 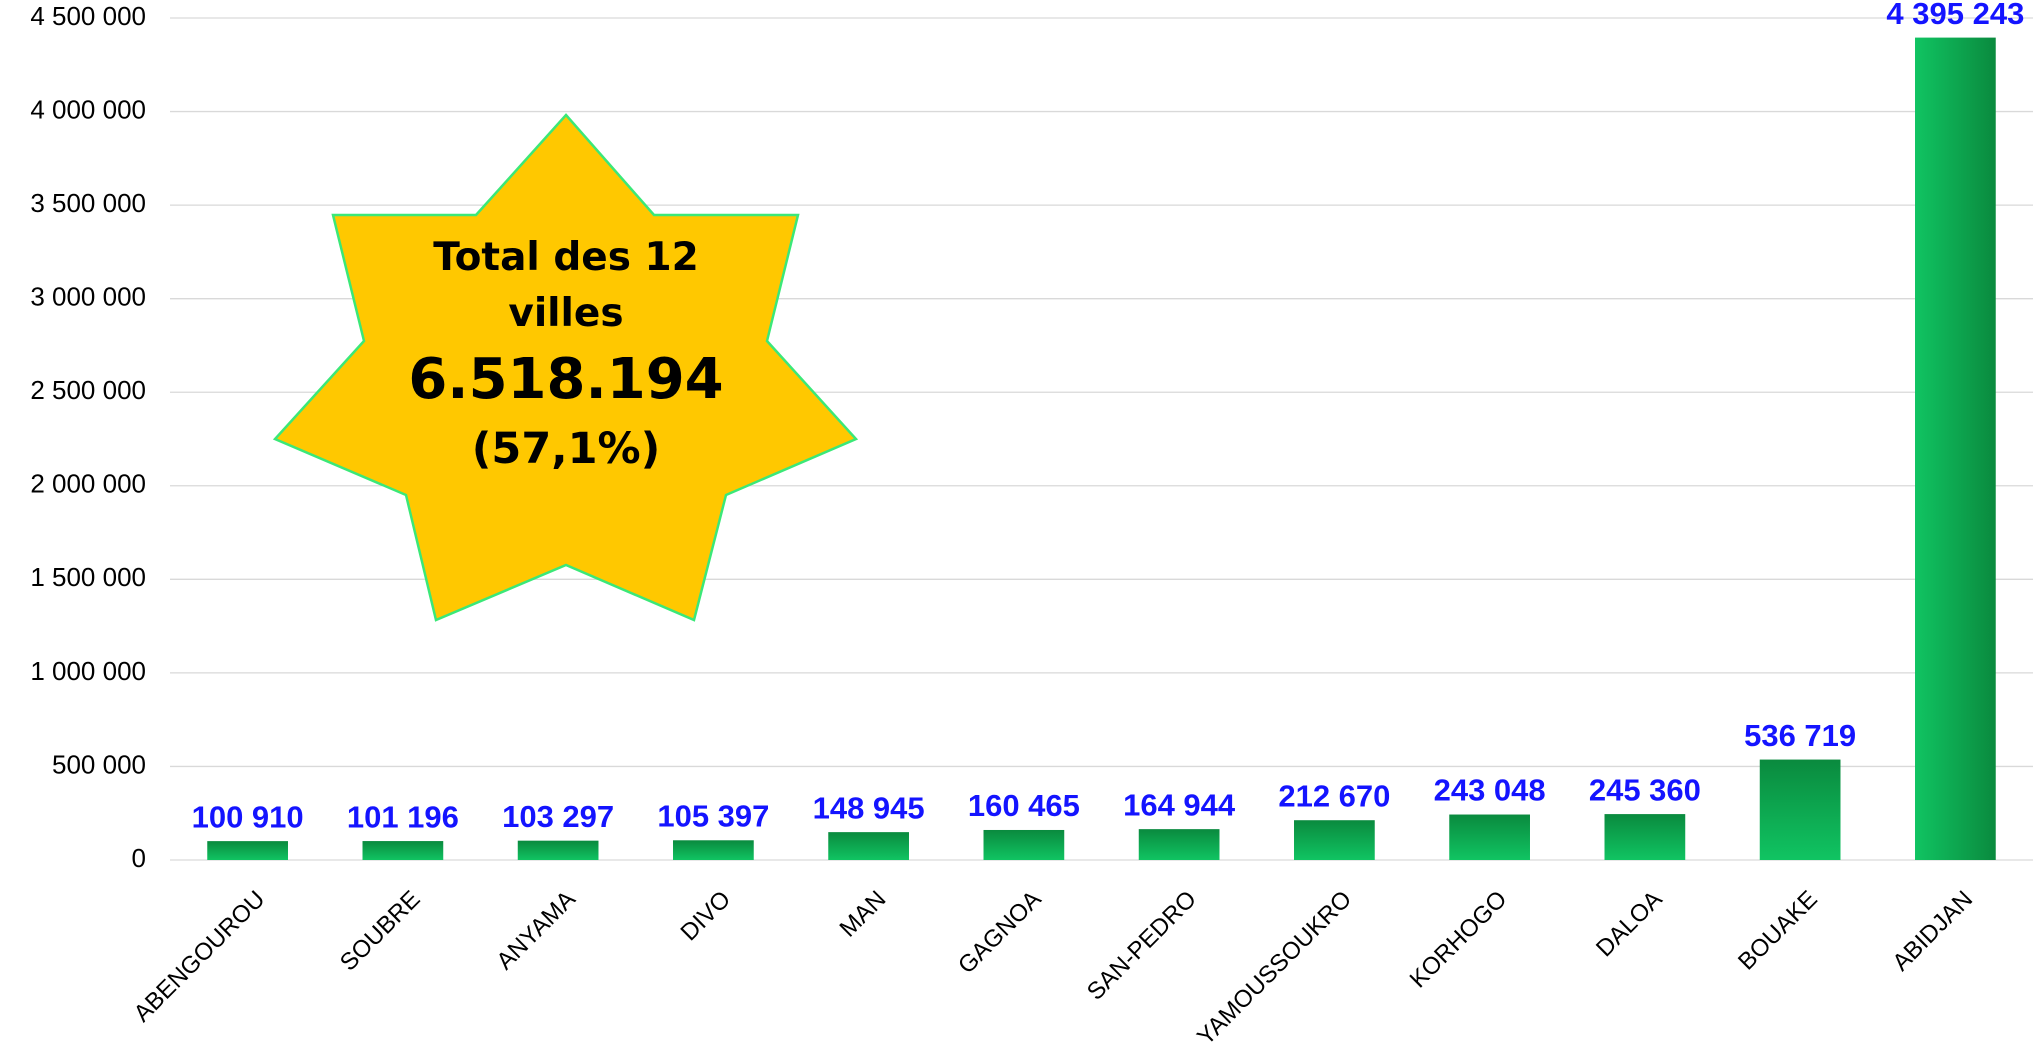 I want to click on x-tick-label: ANYAMA, so click(x=536, y=931).